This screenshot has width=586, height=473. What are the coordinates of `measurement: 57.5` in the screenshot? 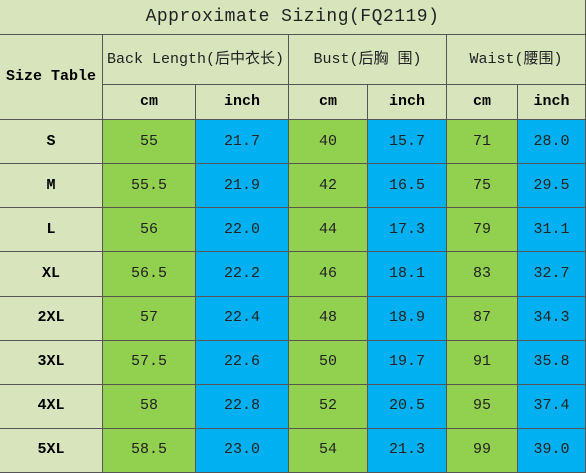 It's located at (149, 362).